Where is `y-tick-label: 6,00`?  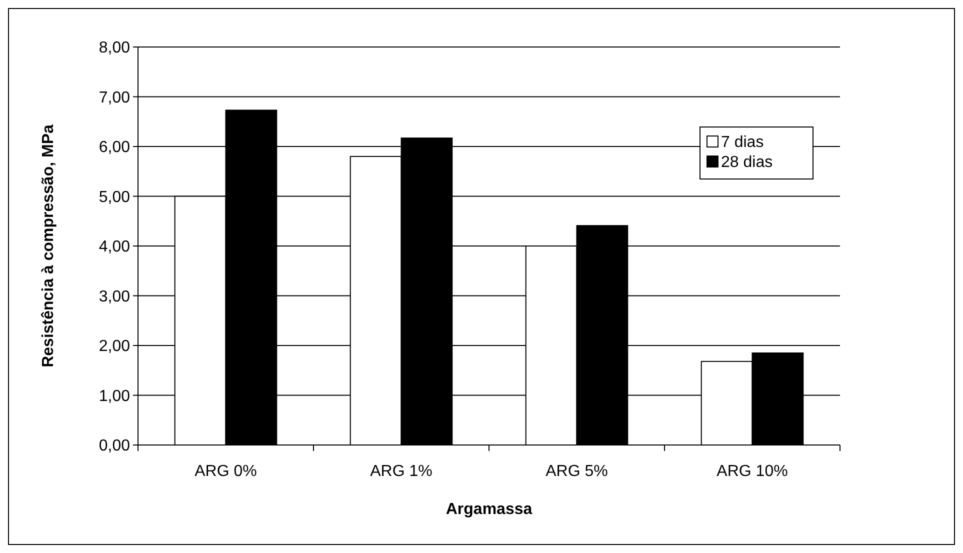
y-tick-label: 6,00 is located at coordinates (114, 147).